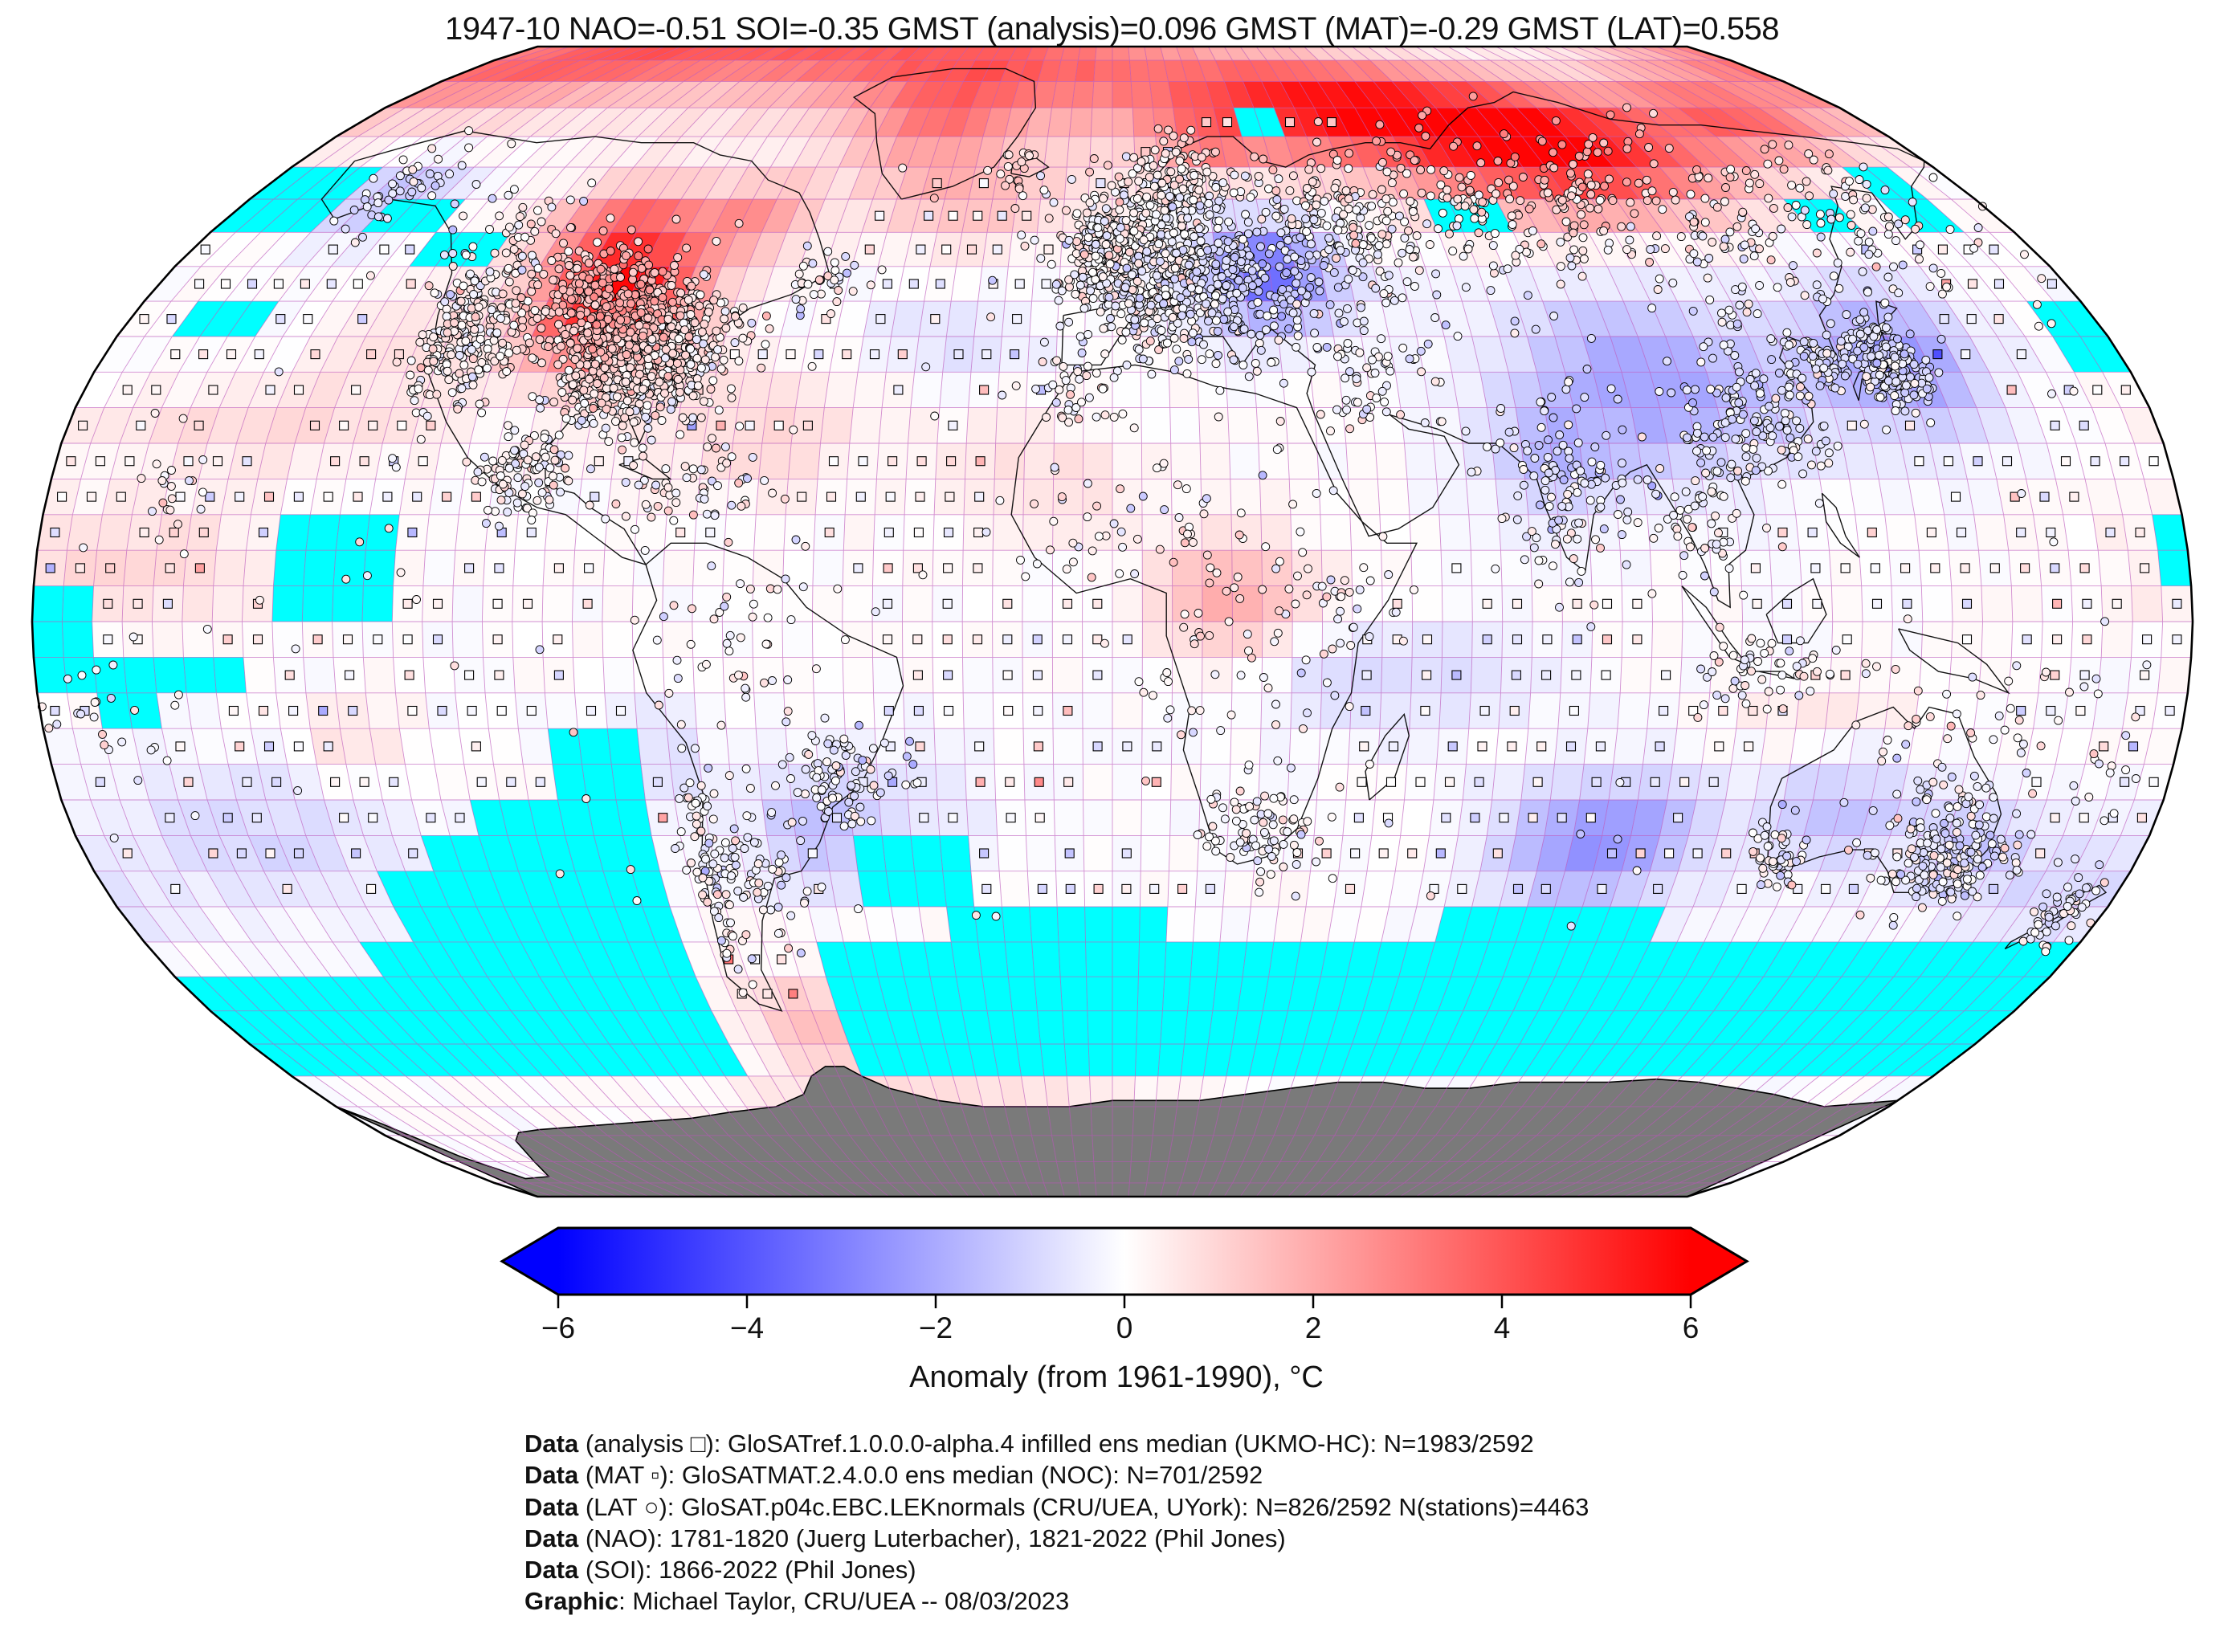 This screenshot has width=2224, height=1652. What do you see at coordinates (558, 1327) in the screenshot?
I see `colorbar-tick-label: −6` at bounding box center [558, 1327].